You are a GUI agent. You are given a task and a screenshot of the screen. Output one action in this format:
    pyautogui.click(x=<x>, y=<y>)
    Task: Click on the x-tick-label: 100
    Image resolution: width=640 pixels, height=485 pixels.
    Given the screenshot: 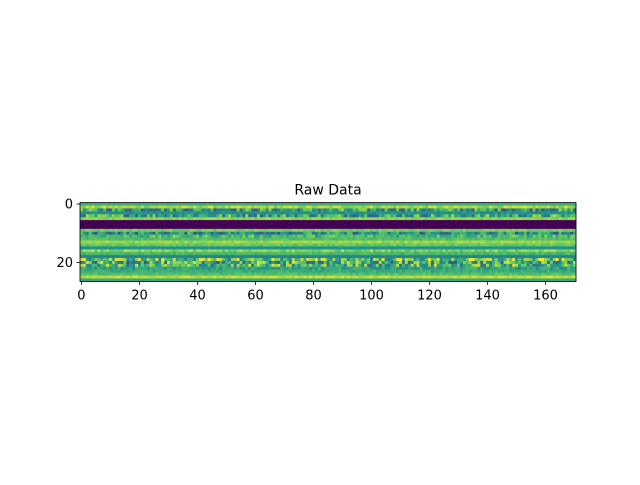 What is the action you would take?
    pyautogui.click(x=371, y=295)
    